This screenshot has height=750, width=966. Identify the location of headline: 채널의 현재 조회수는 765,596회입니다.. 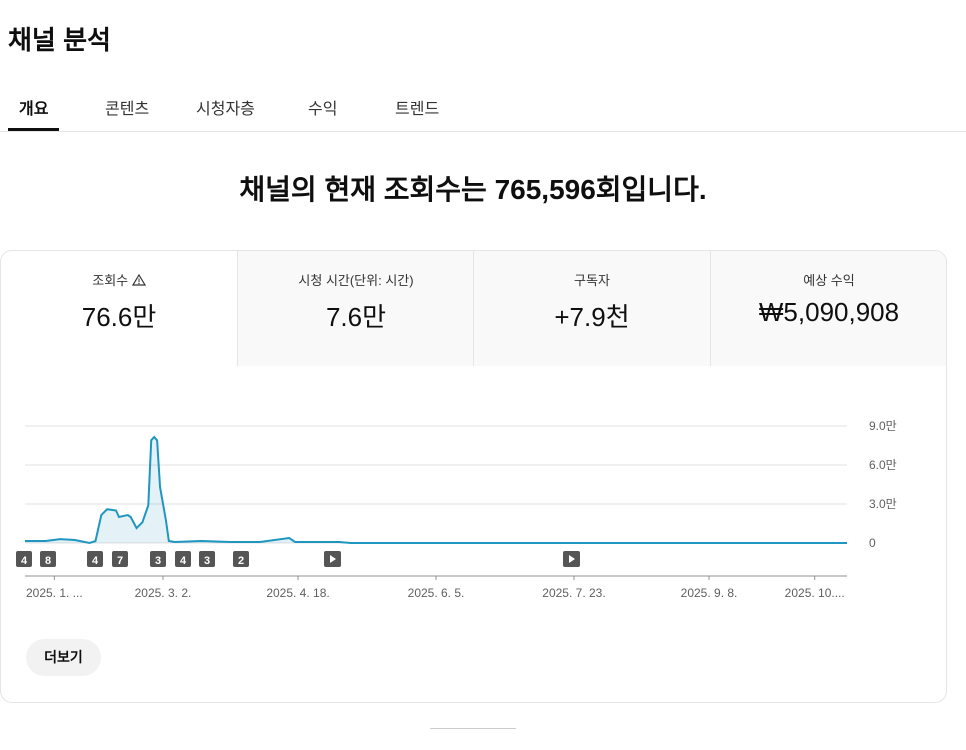
(473, 189).